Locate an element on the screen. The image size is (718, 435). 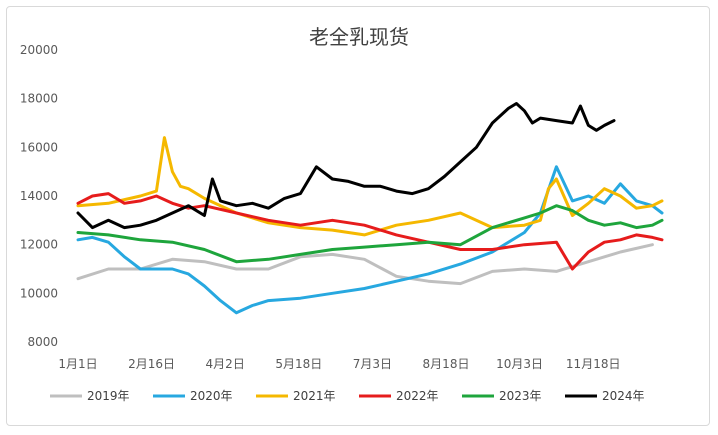
y-tick-label: 8000 is located at coordinates (42, 342).